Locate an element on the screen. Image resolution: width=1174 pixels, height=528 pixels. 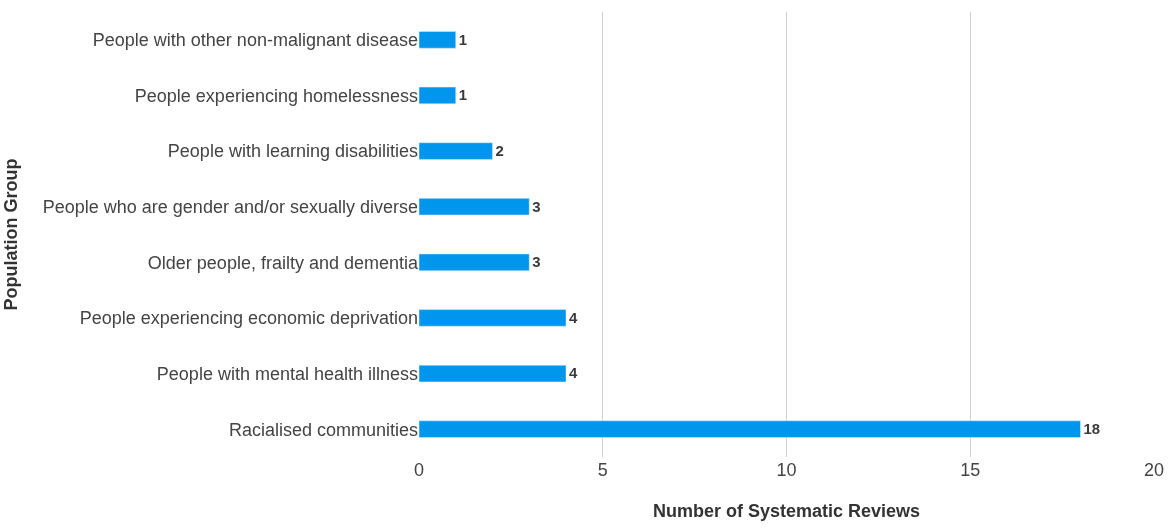
x-tick-label: 5 is located at coordinates (602, 470).